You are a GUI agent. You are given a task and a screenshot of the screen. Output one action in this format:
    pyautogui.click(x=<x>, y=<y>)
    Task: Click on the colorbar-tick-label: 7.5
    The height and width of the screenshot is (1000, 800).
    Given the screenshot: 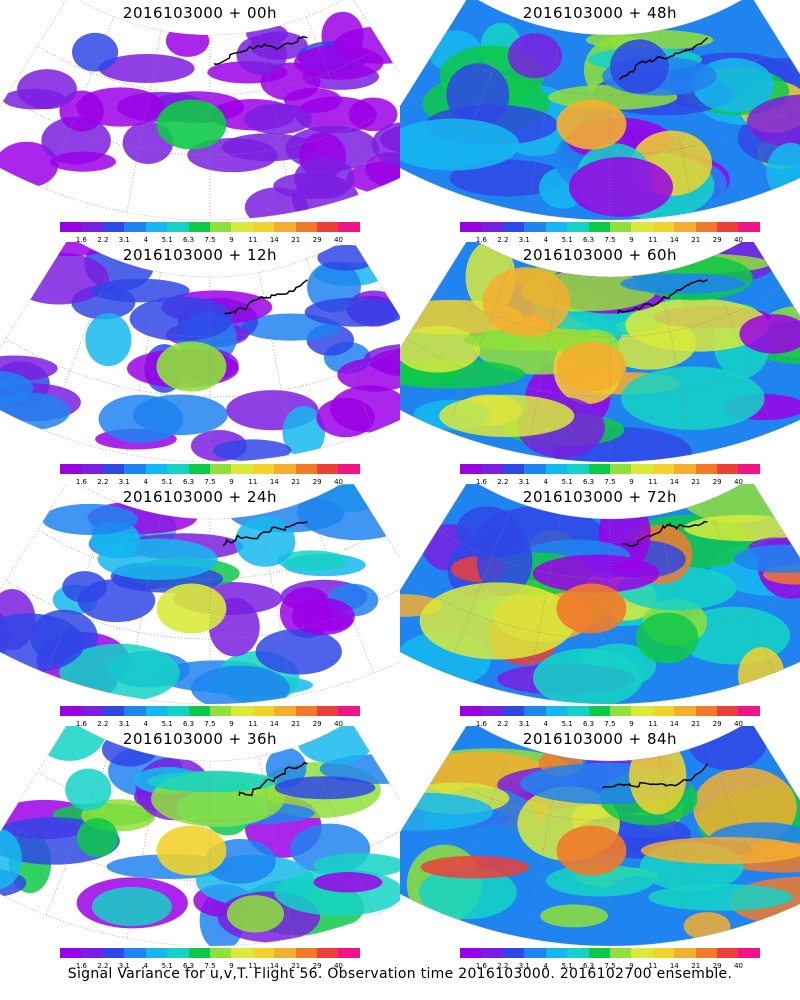 What is the action you would take?
    pyautogui.click(x=610, y=966)
    